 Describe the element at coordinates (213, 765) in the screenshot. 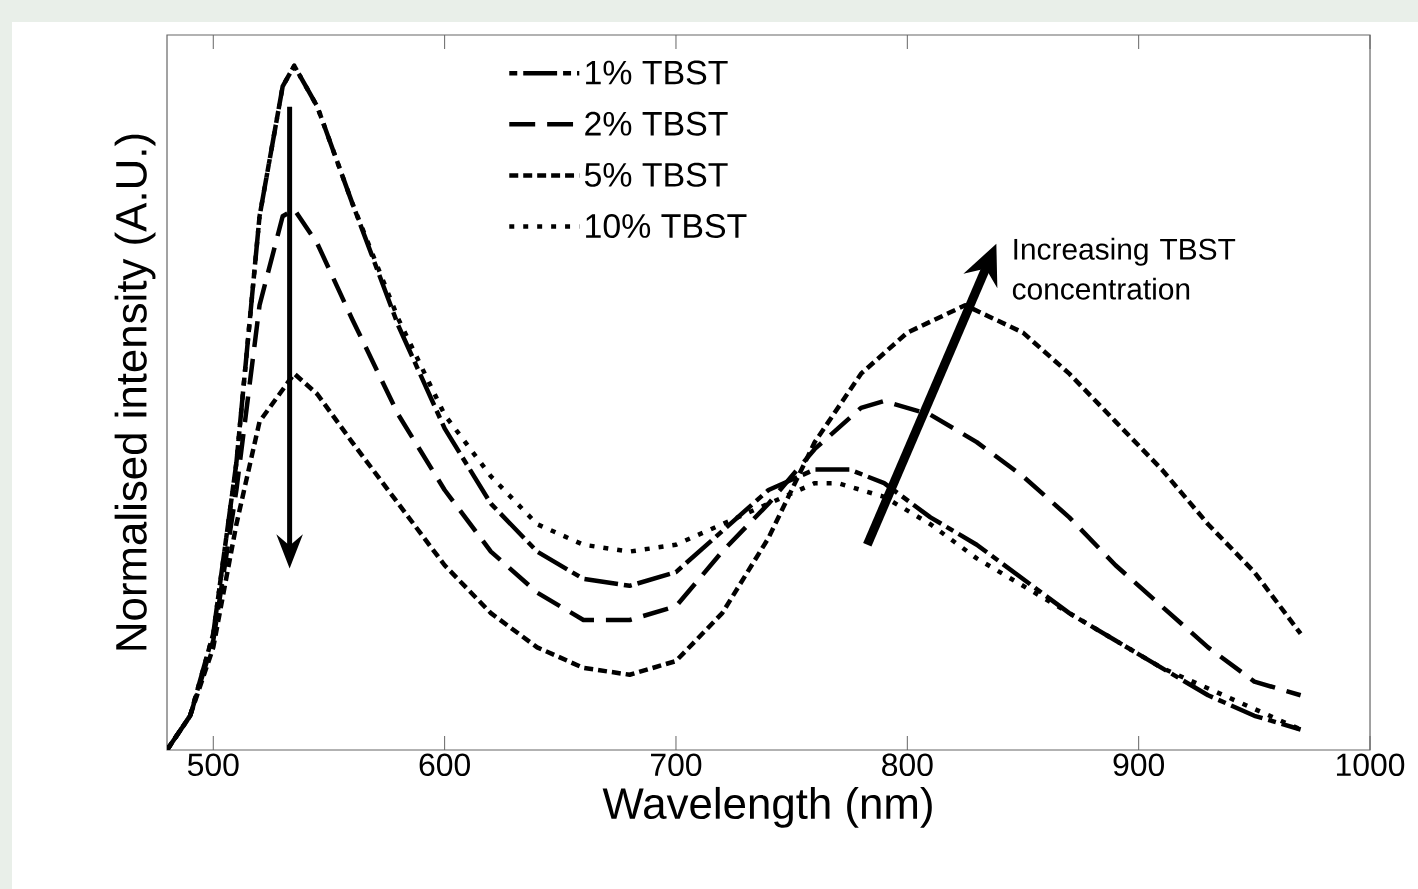

I see `x-tick-label: 500` at that location.